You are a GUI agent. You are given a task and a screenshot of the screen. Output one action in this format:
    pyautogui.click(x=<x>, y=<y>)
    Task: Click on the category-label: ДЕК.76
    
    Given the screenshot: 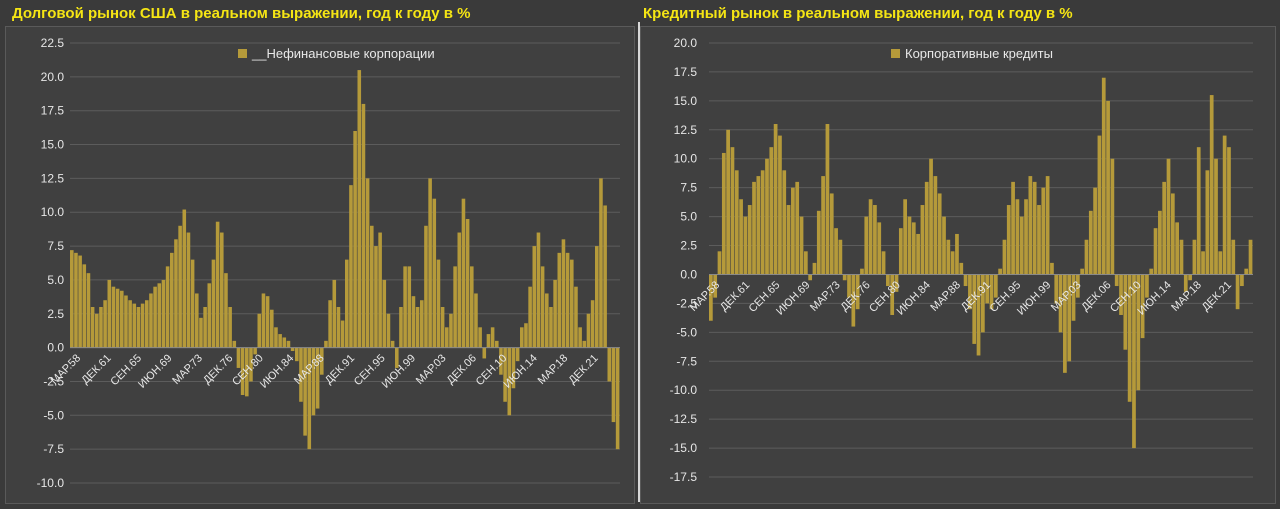 What is the action you would take?
    pyautogui.click(x=855, y=296)
    